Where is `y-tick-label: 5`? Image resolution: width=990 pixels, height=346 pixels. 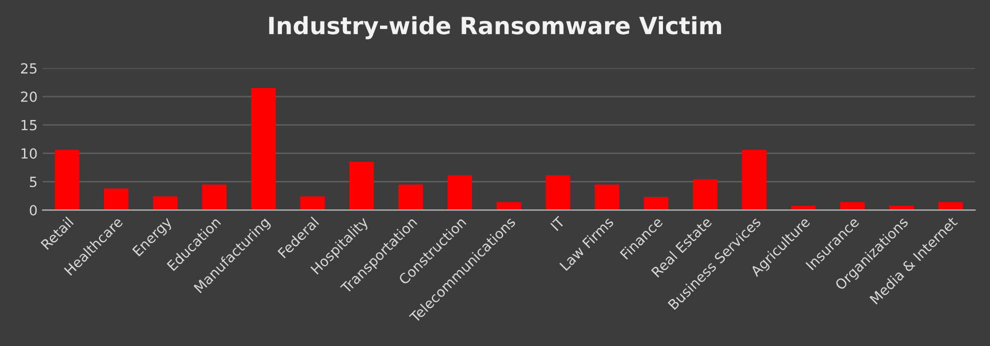 y-tick-label: 5 is located at coordinates (33, 182).